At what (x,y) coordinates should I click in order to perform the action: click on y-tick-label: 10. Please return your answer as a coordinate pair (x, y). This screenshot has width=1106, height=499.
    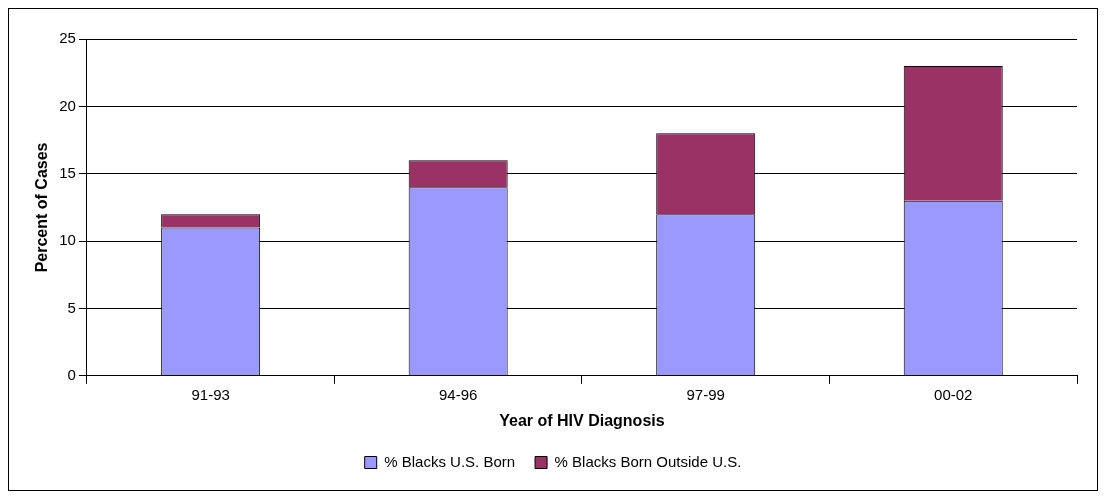
    Looking at the image, I should click on (67, 240).